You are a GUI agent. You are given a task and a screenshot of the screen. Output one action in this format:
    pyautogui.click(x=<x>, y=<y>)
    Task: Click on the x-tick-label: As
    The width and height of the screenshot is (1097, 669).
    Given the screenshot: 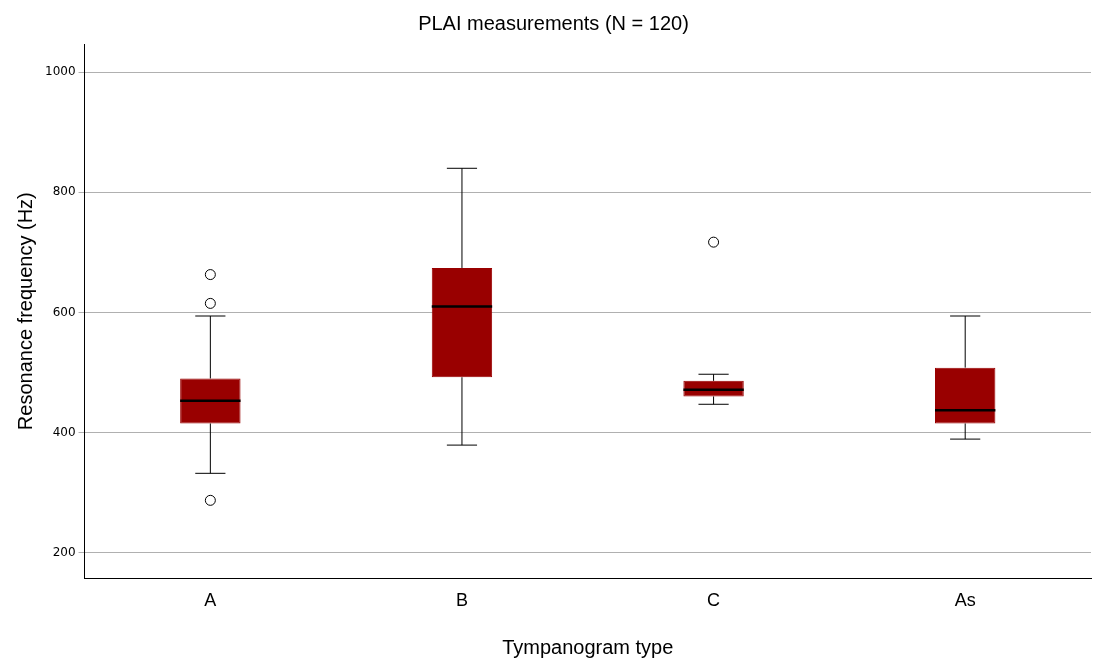 What is the action you would take?
    pyautogui.click(x=965, y=600)
    